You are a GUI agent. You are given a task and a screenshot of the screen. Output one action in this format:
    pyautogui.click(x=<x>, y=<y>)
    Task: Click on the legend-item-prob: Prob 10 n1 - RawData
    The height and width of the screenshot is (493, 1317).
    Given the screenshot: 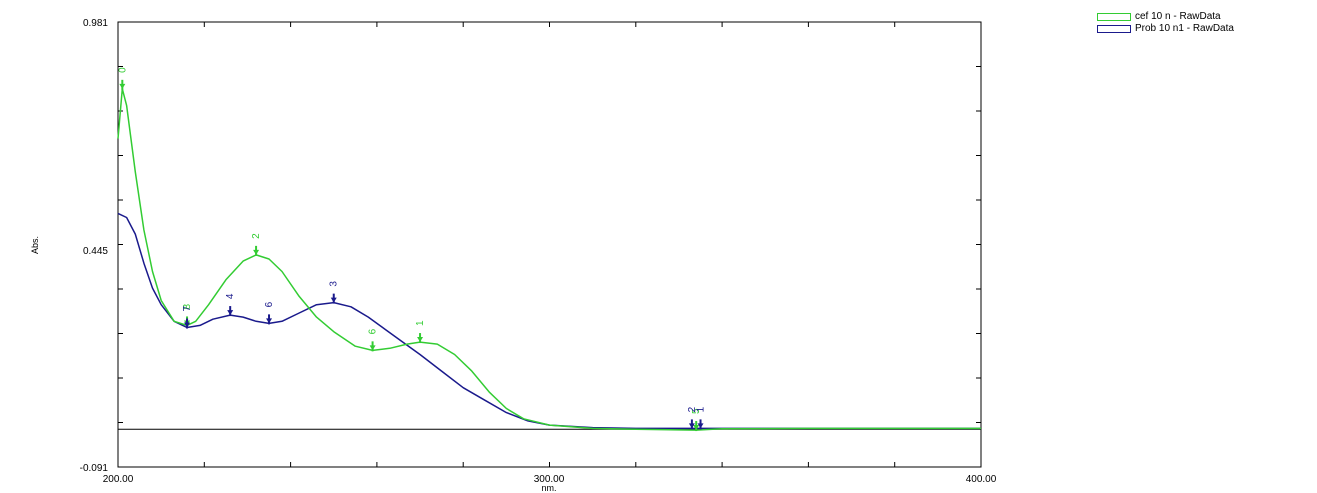 What is the action you would take?
    pyautogui.click(x=1165, y=29)
    